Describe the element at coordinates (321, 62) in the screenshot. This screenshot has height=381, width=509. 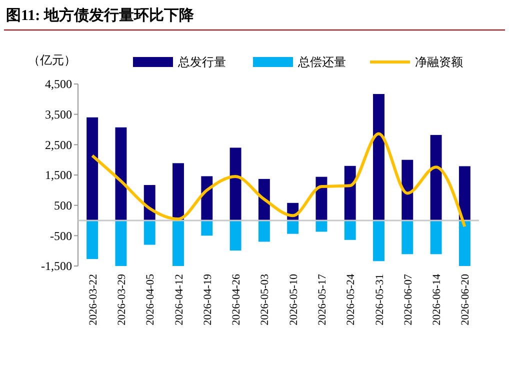
I see `legend-label: 总偿还量` at that location.